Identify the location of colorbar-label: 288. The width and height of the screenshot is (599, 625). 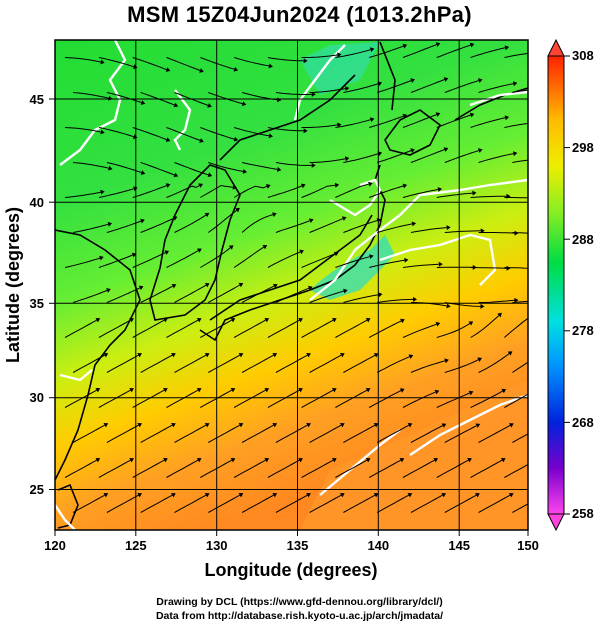
(583, 239).